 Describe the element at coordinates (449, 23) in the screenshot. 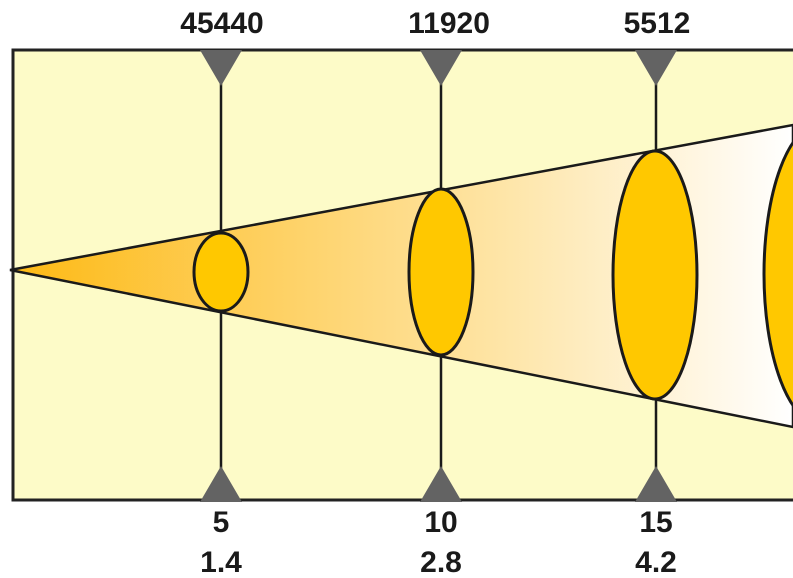

I see `top-value-label: 11920` at that location.